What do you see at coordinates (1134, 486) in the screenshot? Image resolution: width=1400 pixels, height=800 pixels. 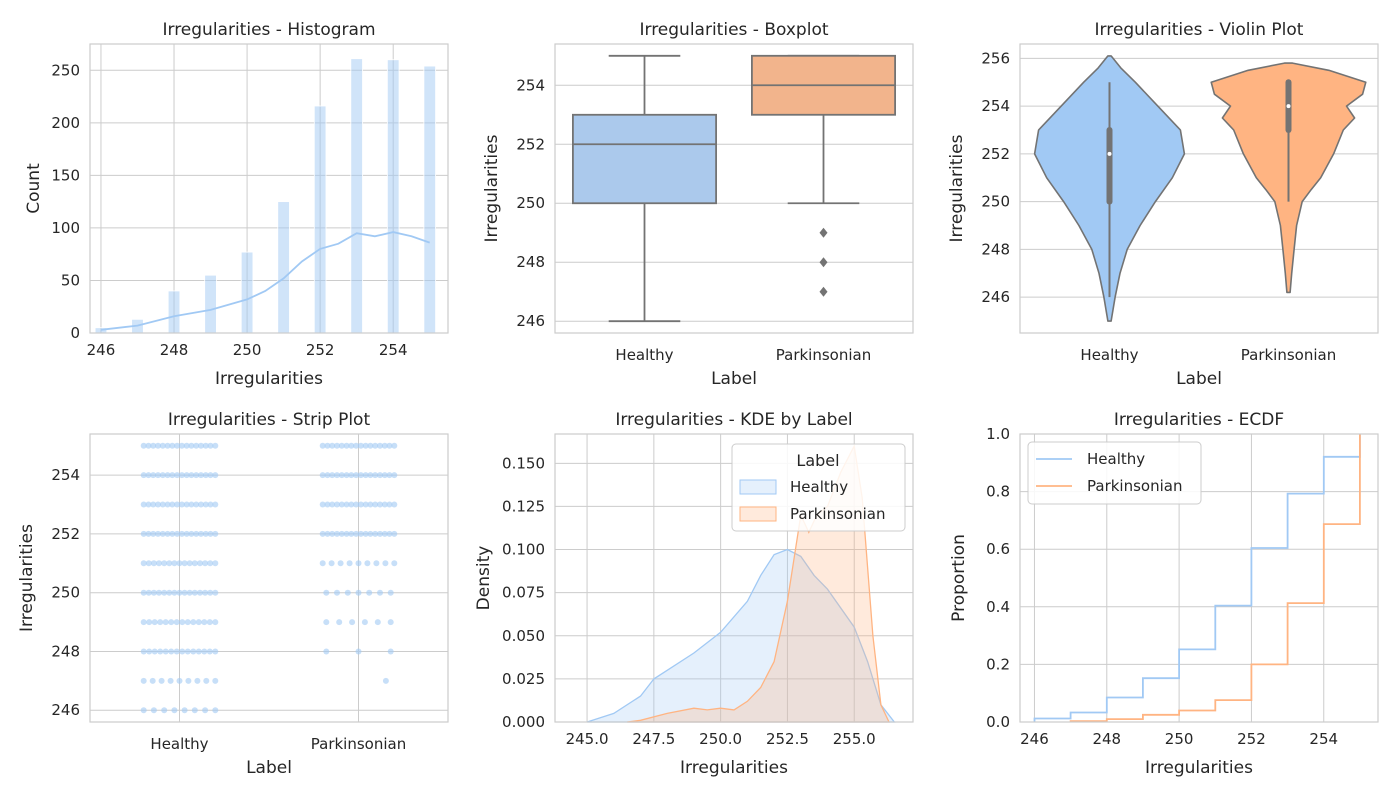 I see `legend-label: Parkinsonian` at bounding box center [1134, 486].